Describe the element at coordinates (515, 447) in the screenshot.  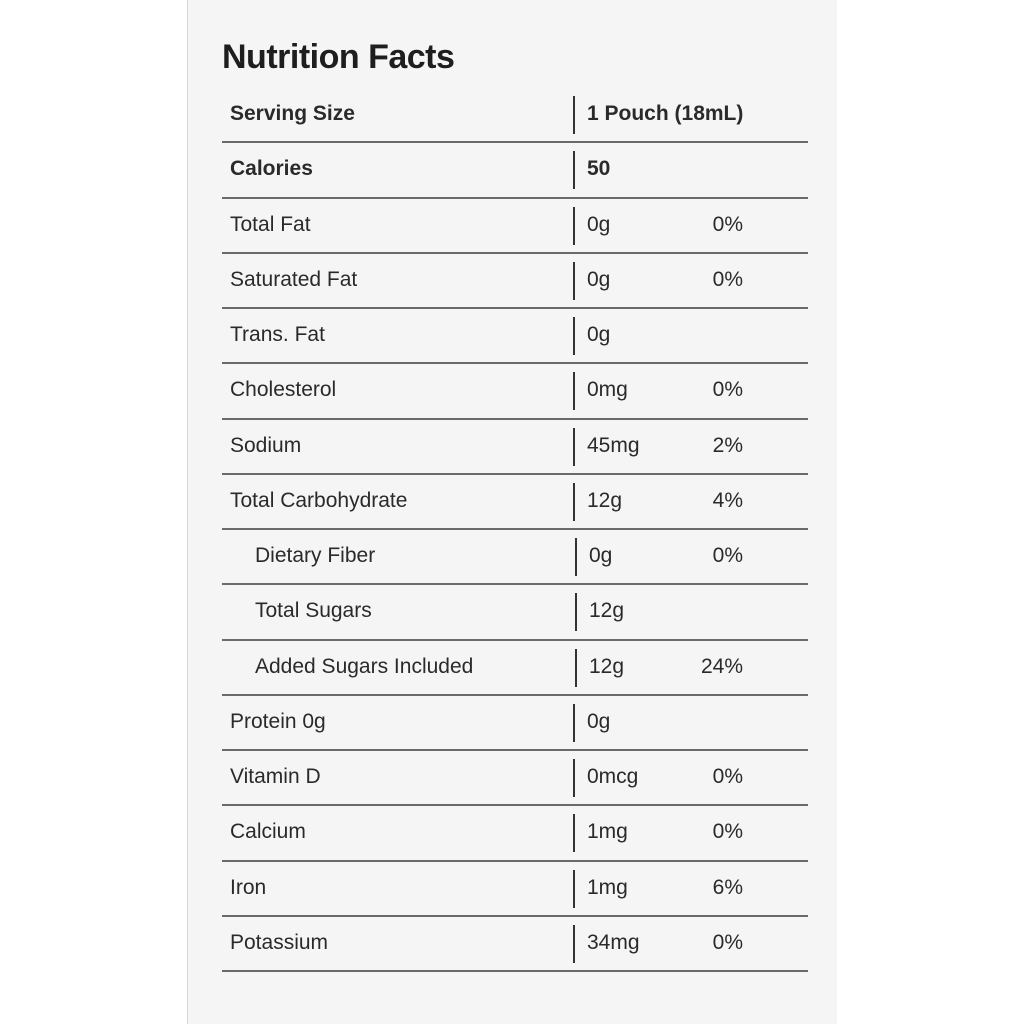
I see `table-row: Sodium 45mg 2%` at that location.